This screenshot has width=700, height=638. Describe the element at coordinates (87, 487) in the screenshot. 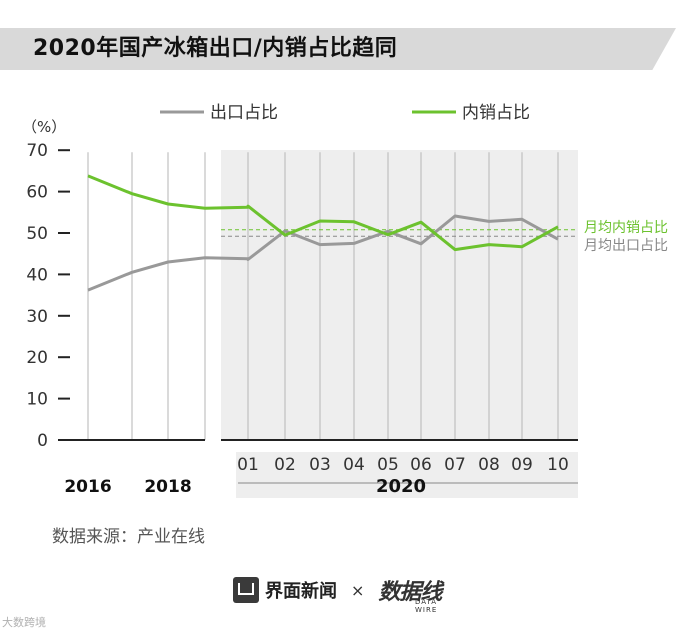

I see `x-tick-label-year: 2016` at that location.